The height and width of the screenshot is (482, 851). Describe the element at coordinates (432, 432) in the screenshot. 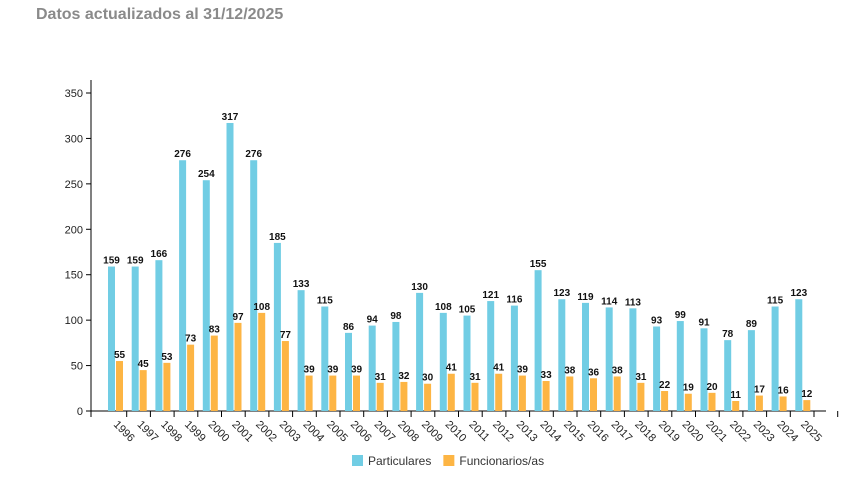

I see `x-tick-label: 2009` at that location.